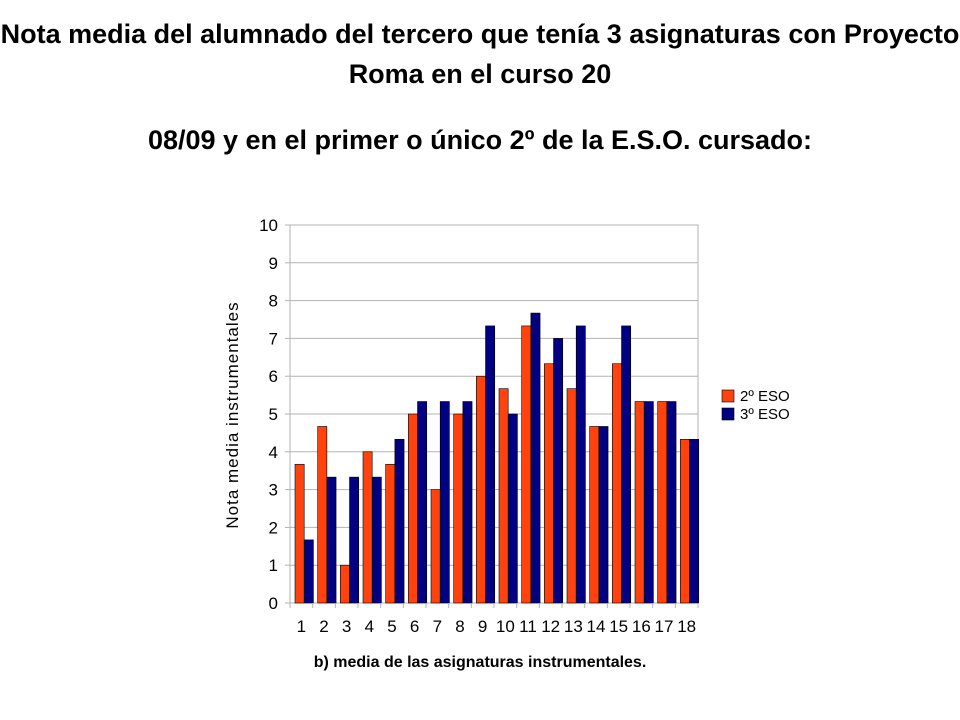  What do you see at coordinates (273, 452) in the screenshot?
I see `y-tick-label: 4` at bounding box center [273, 452].